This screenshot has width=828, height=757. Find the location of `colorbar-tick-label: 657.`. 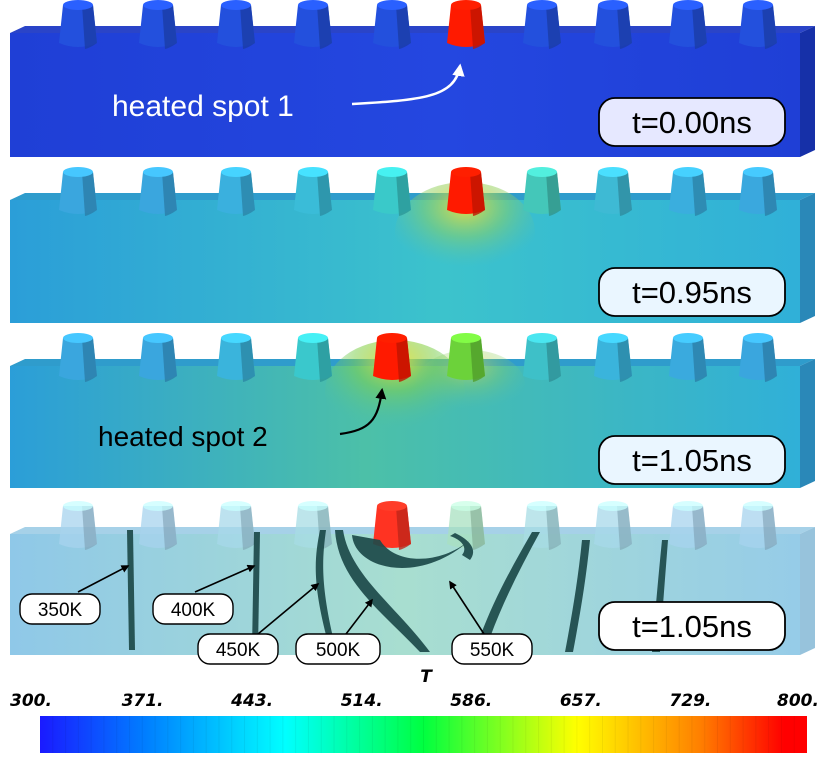

colorbar-tick-label: 657. is located at coordinates (581, 701).